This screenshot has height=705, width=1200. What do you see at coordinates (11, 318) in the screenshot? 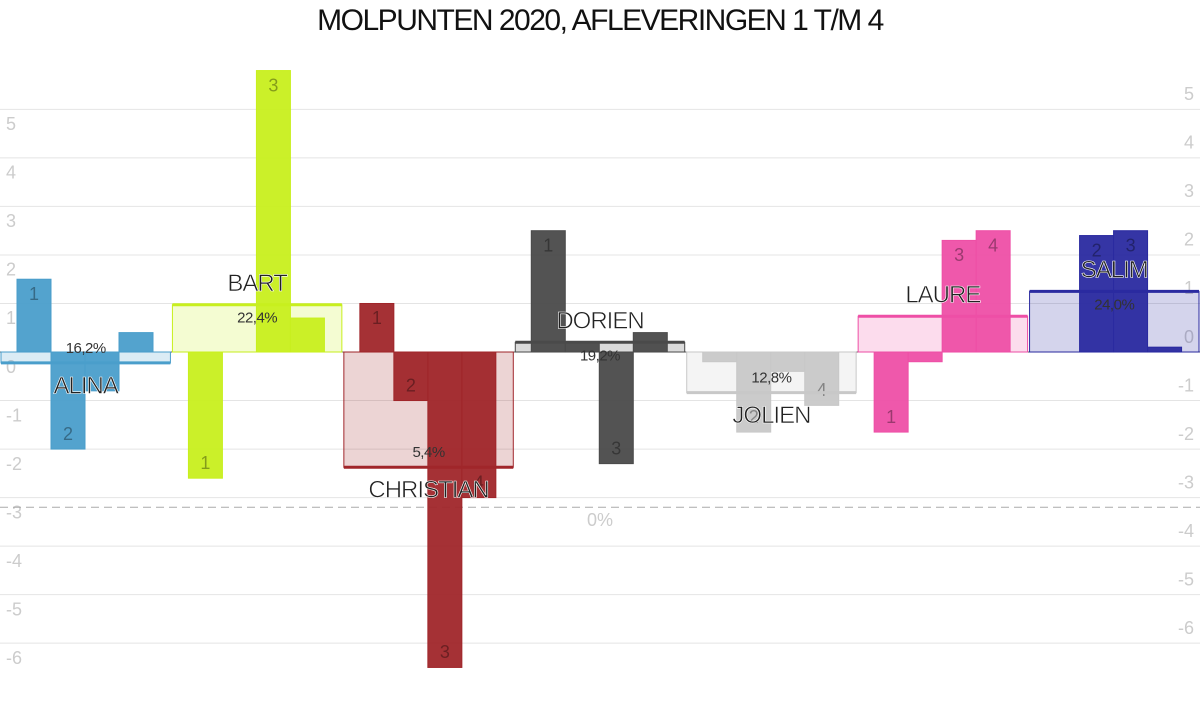
I see `y-tick-label: 1` at bounding box center [11, 318].